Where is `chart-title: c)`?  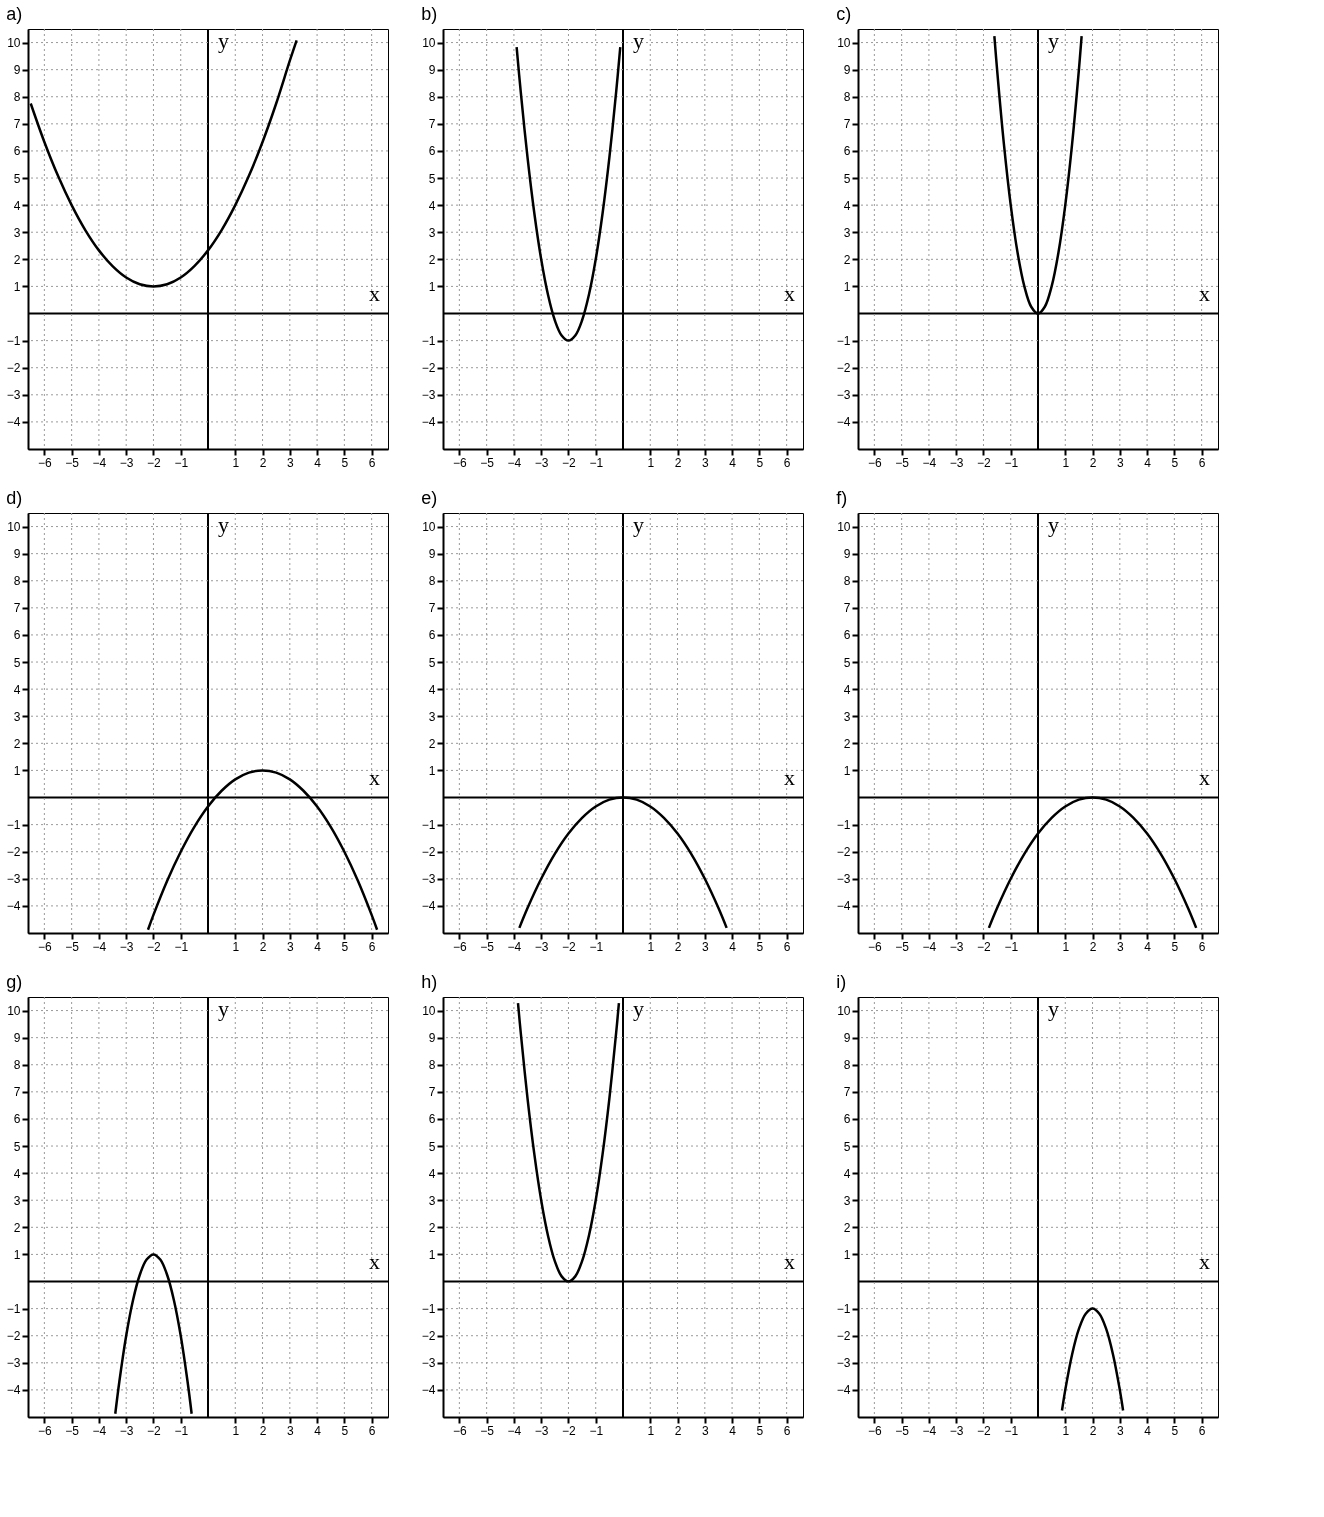
chart-title: c) is located at coordinates (844, 14).